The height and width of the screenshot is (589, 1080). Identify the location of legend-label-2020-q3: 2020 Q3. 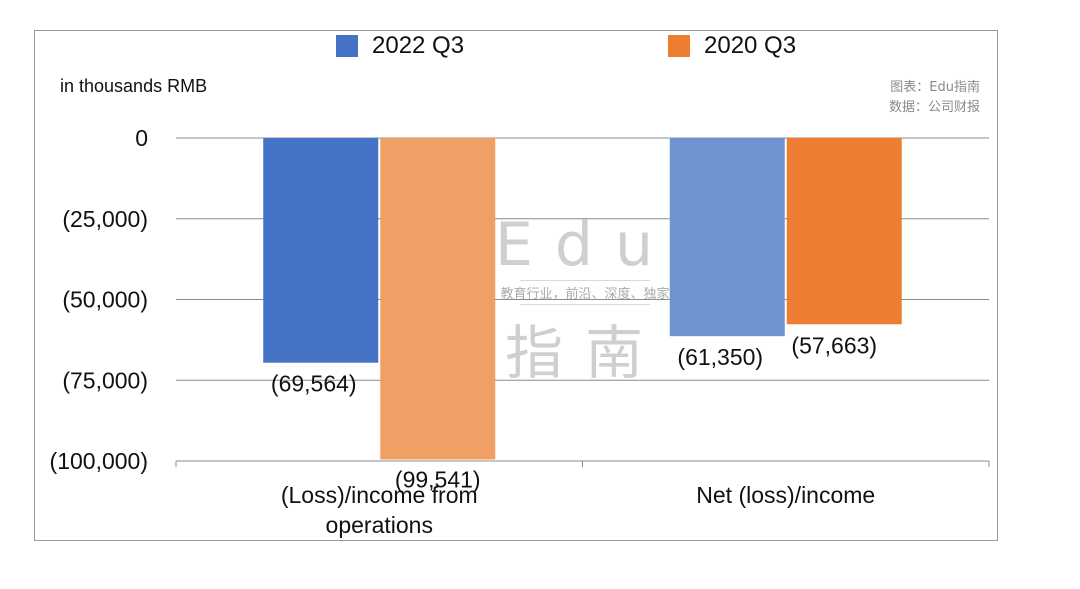
(750, 45).